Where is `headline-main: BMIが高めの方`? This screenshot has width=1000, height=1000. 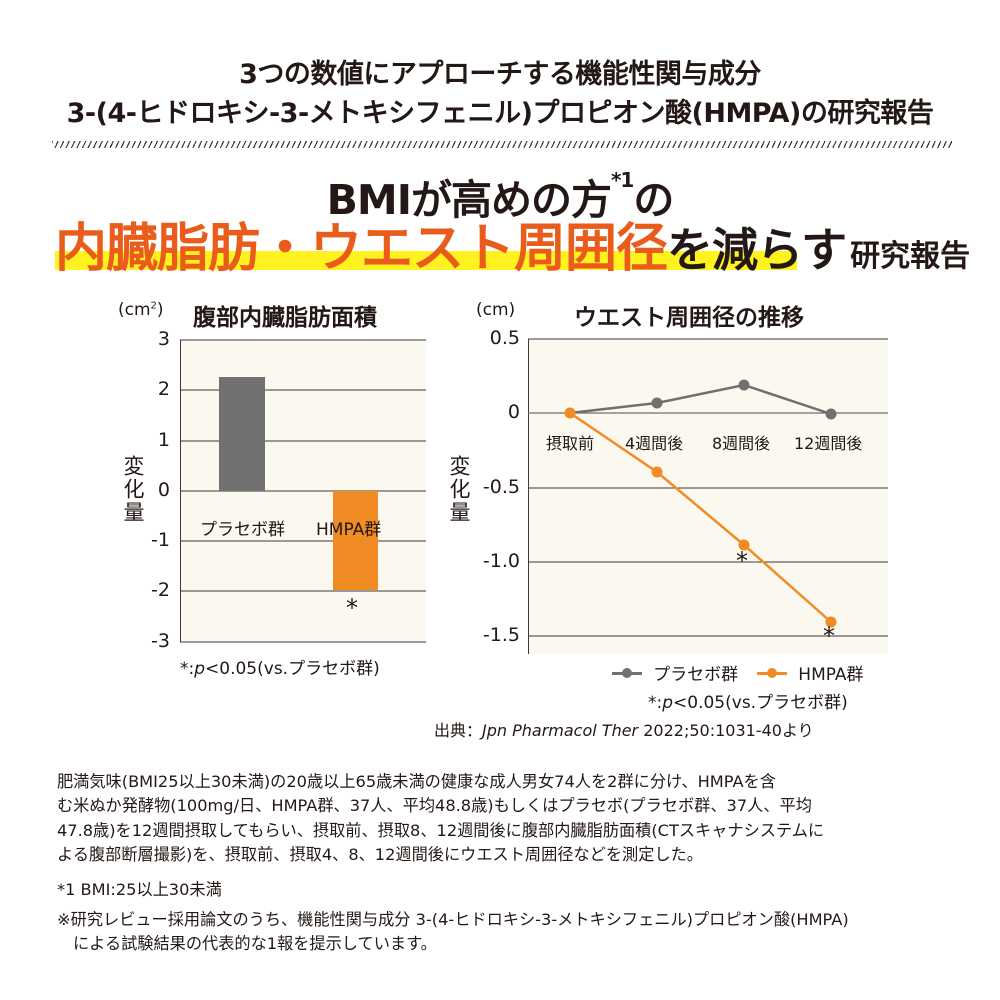 headline-main: BMIが高めの方 is located at coordinates (469, 200).